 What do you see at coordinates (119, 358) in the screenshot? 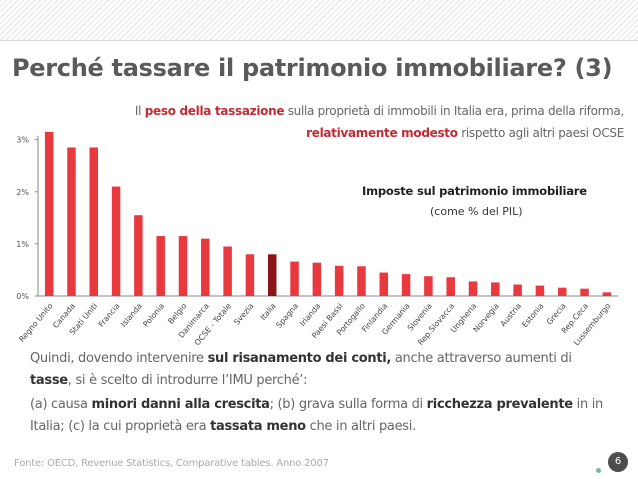
I see `body-text: Quindi, dovendo intervenire` at bounding box center [119, 358].